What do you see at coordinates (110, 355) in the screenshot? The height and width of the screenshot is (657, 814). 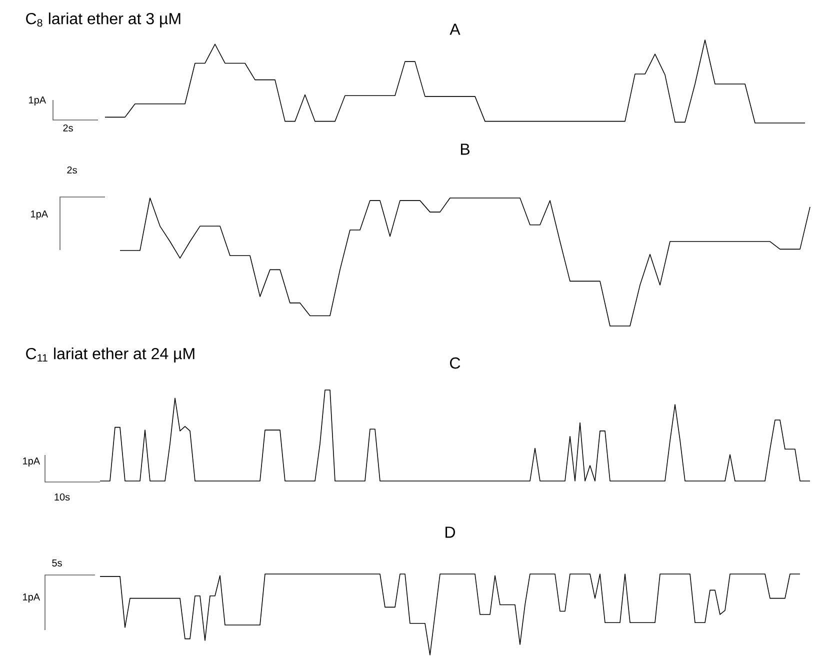 I see `text: C$_{11}$ lariat ether at 24 µM` at bounding box center [110, 355].